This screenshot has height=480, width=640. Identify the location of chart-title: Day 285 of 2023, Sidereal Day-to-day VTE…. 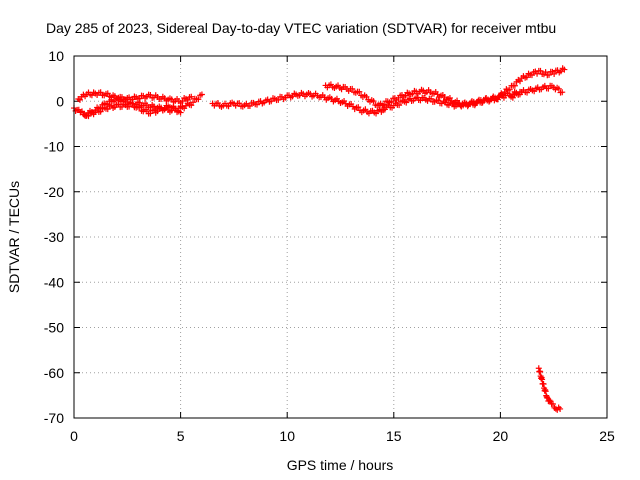
(301, 28).